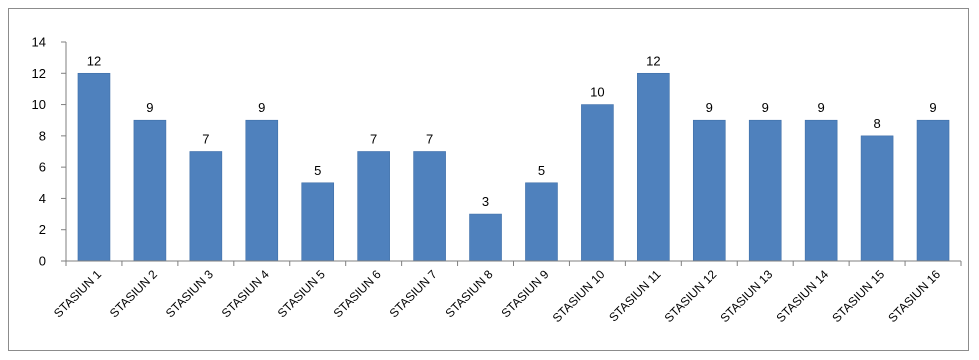 The image size is (979, 360). Describe the element at coordinates (429, 139) in the screenshot. I see `data-label-7: 7` at that location.